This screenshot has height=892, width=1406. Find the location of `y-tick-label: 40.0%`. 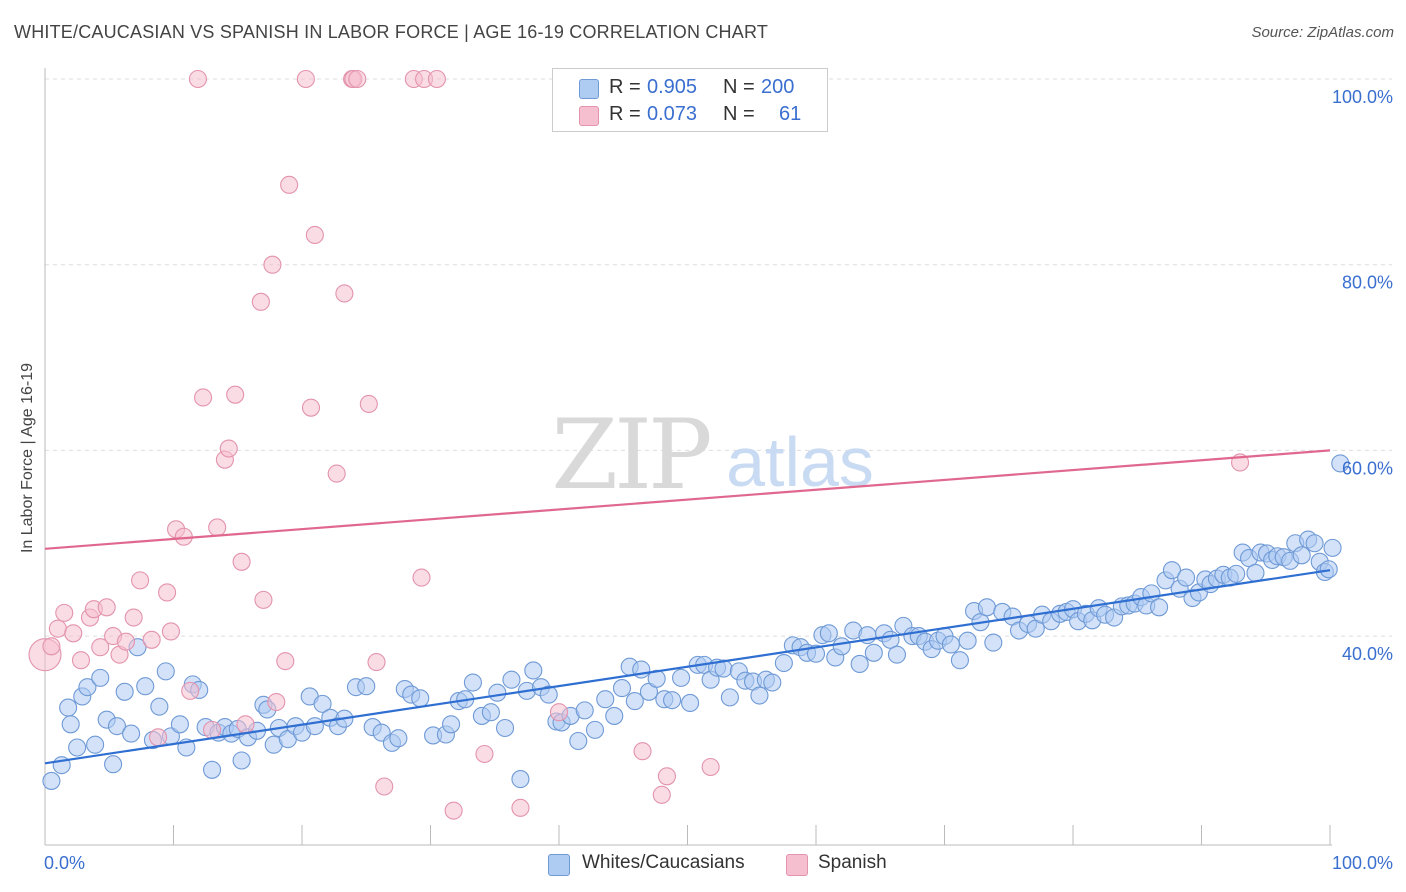

y-tick-label: 40.0% is located at coordinates (1367, 654).